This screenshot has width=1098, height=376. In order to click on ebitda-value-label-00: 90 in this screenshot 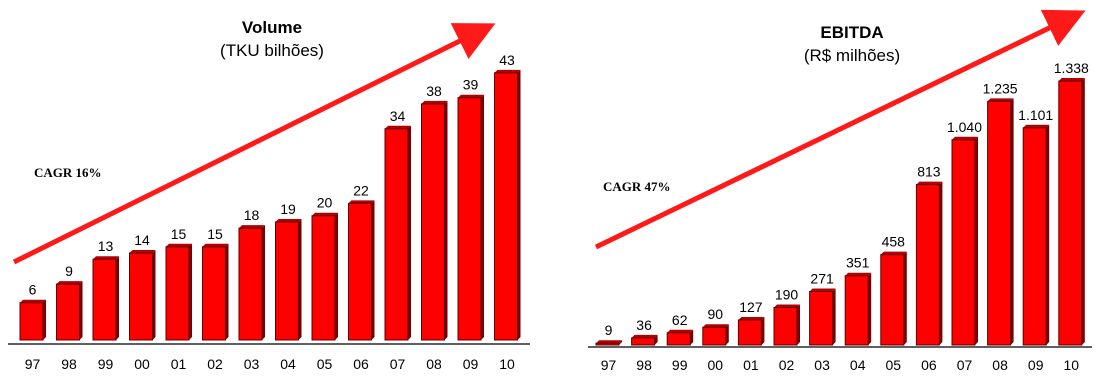, I will do `click(716, 314)`.